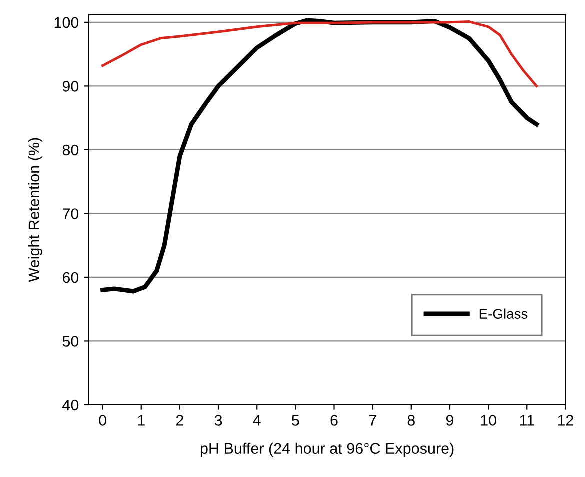  I want to click on x-tick-label: 4, so click(257, 420).